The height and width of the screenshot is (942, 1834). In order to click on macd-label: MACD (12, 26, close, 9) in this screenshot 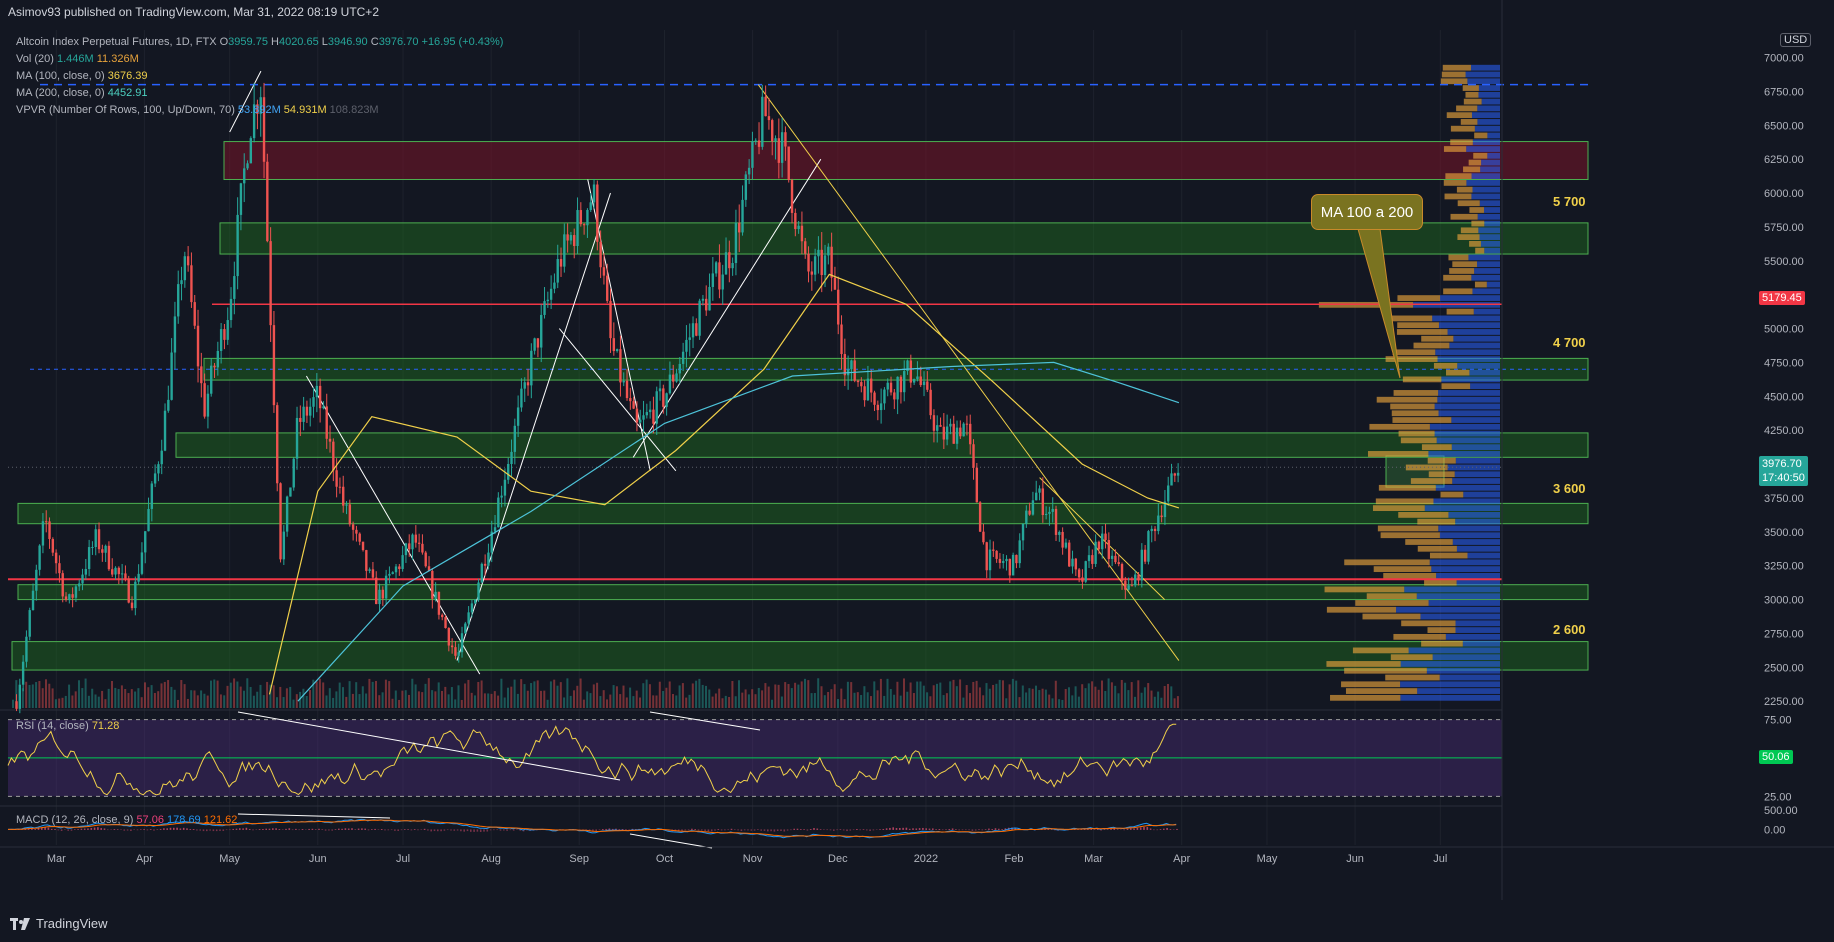, I will do `click(75, 820)`.